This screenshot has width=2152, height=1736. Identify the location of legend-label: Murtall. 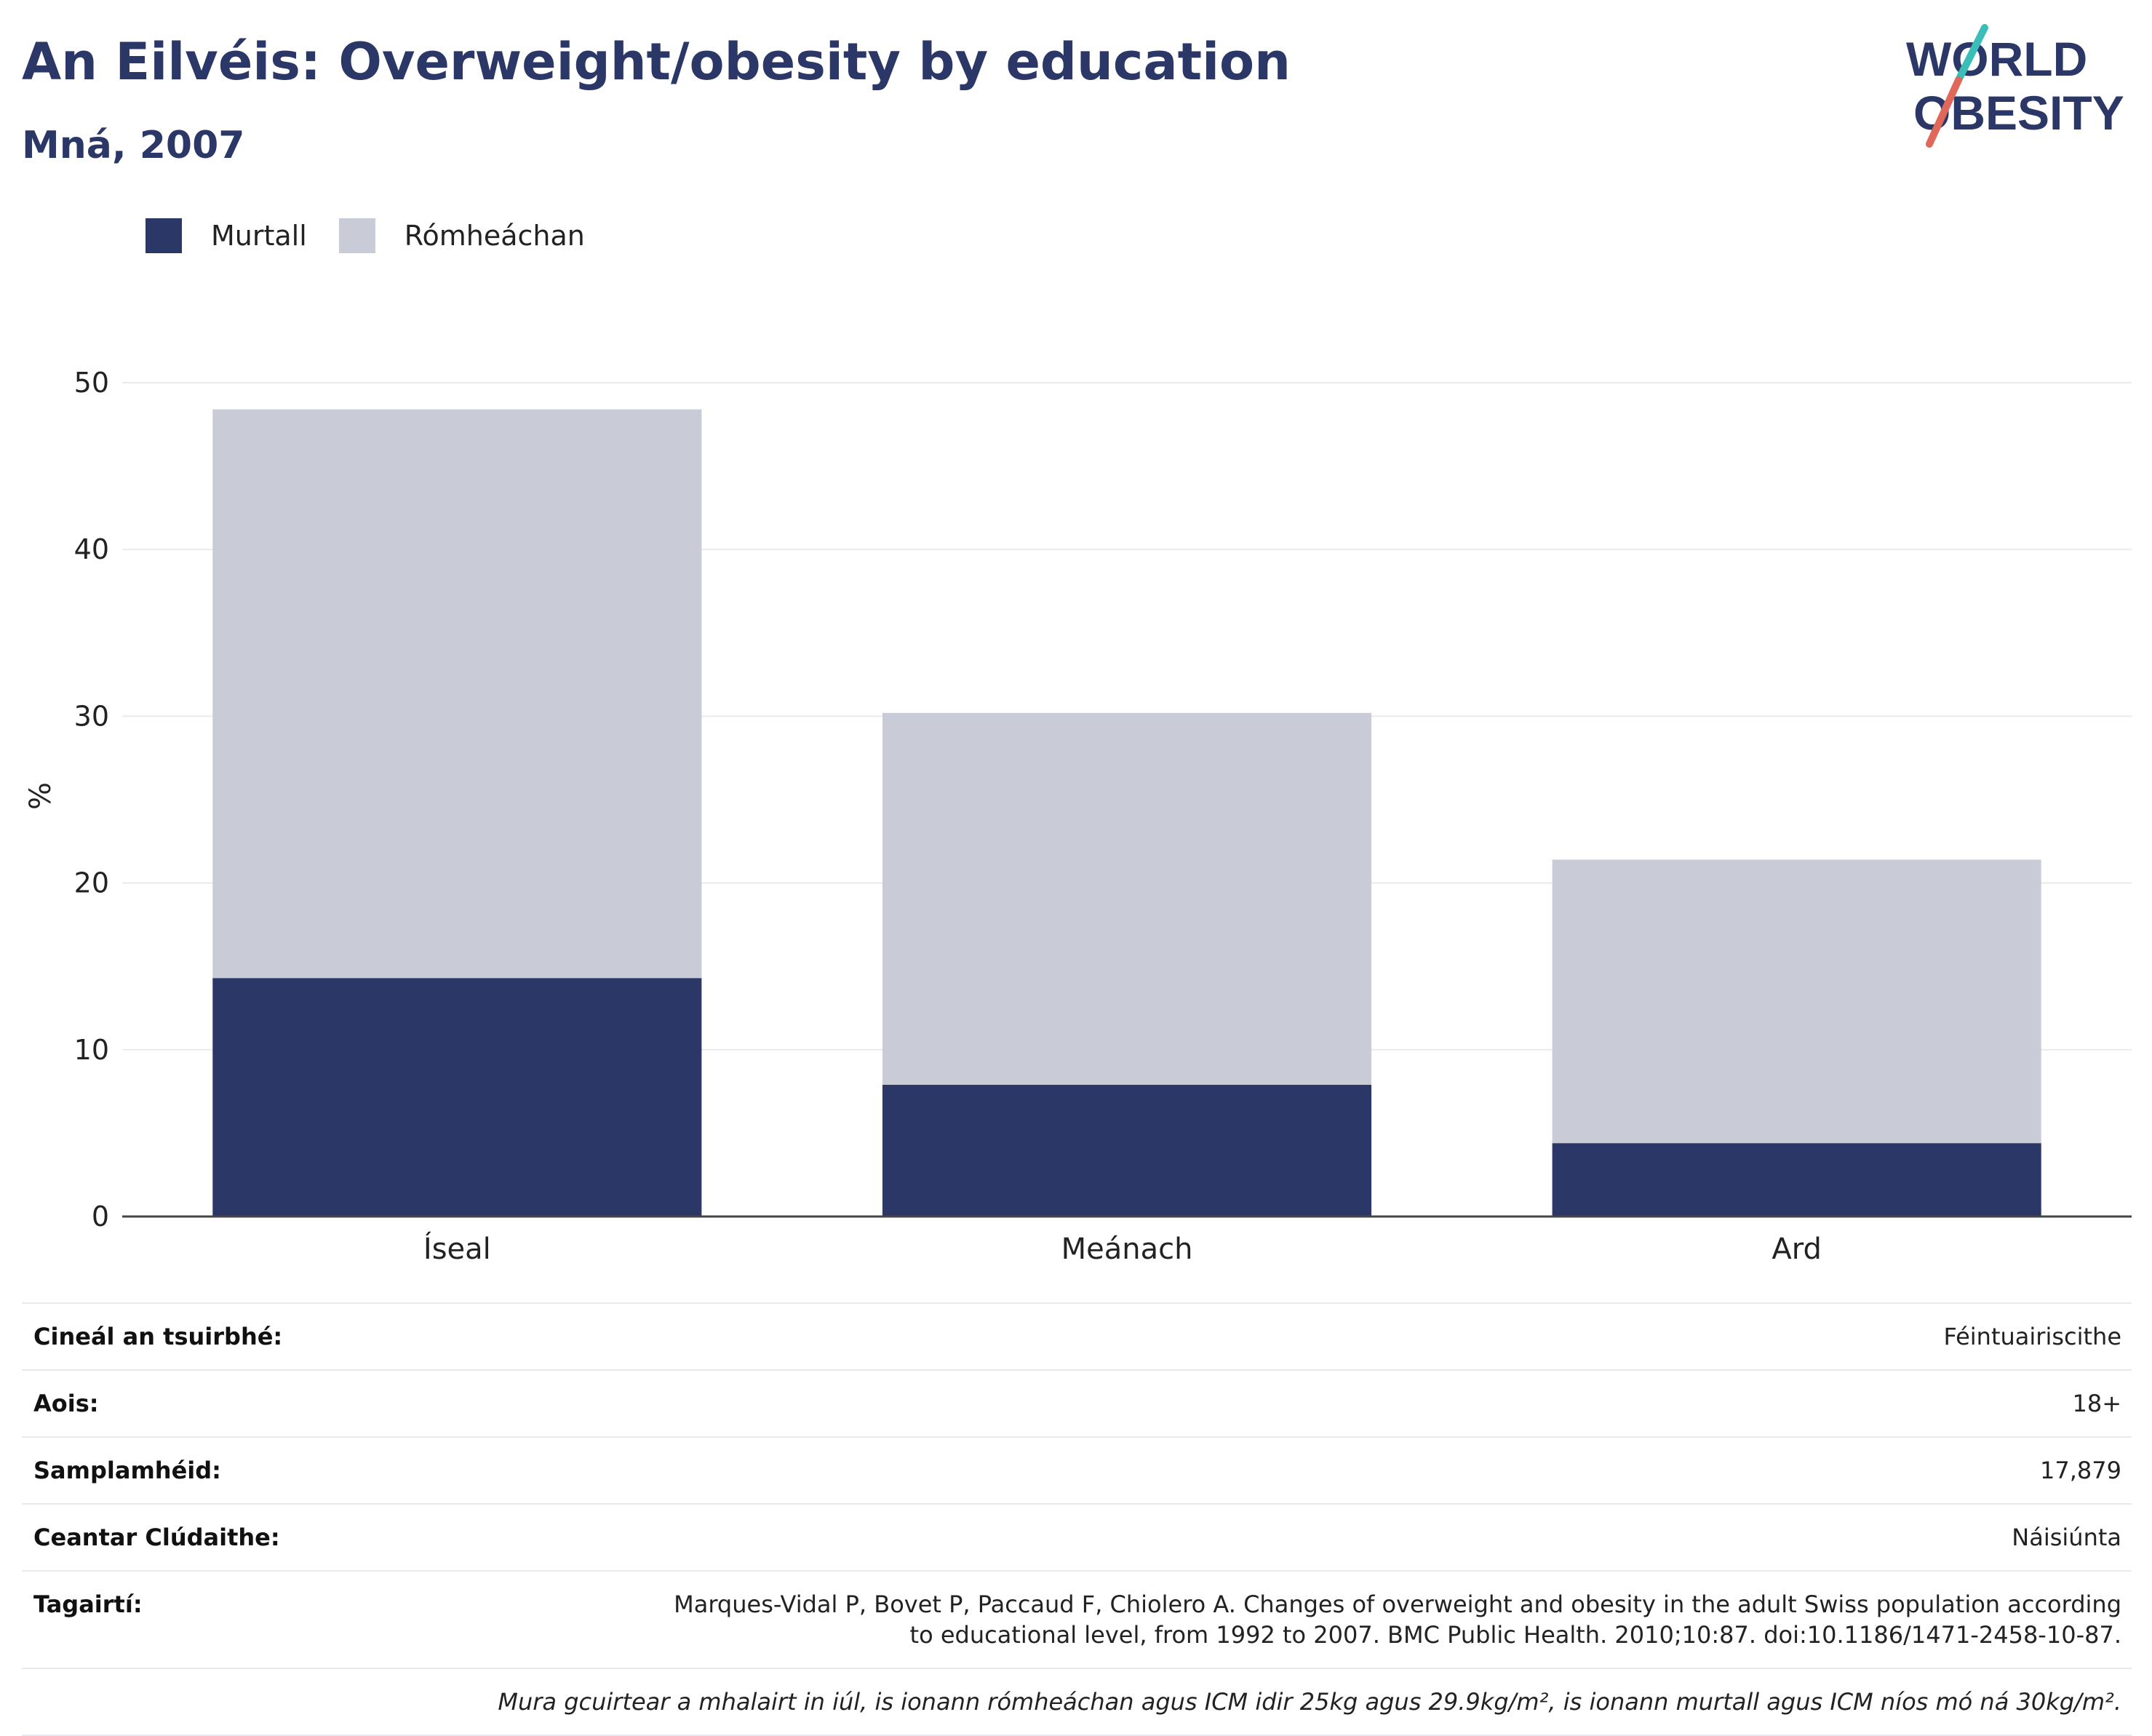
(259, 236).